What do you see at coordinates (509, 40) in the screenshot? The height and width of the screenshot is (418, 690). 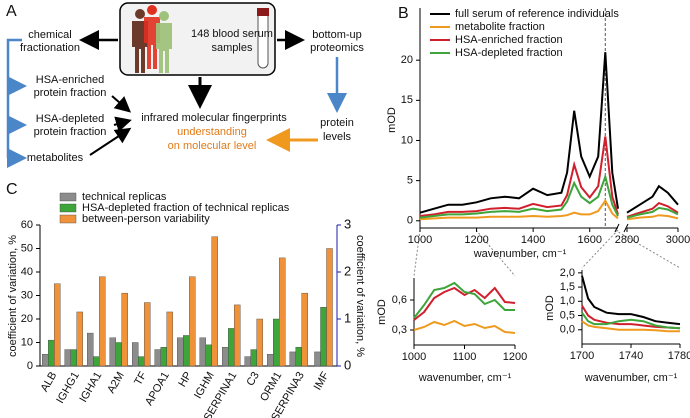 I see `legend-label: HSA-enriched fraction` at bounding box center [509, 40].